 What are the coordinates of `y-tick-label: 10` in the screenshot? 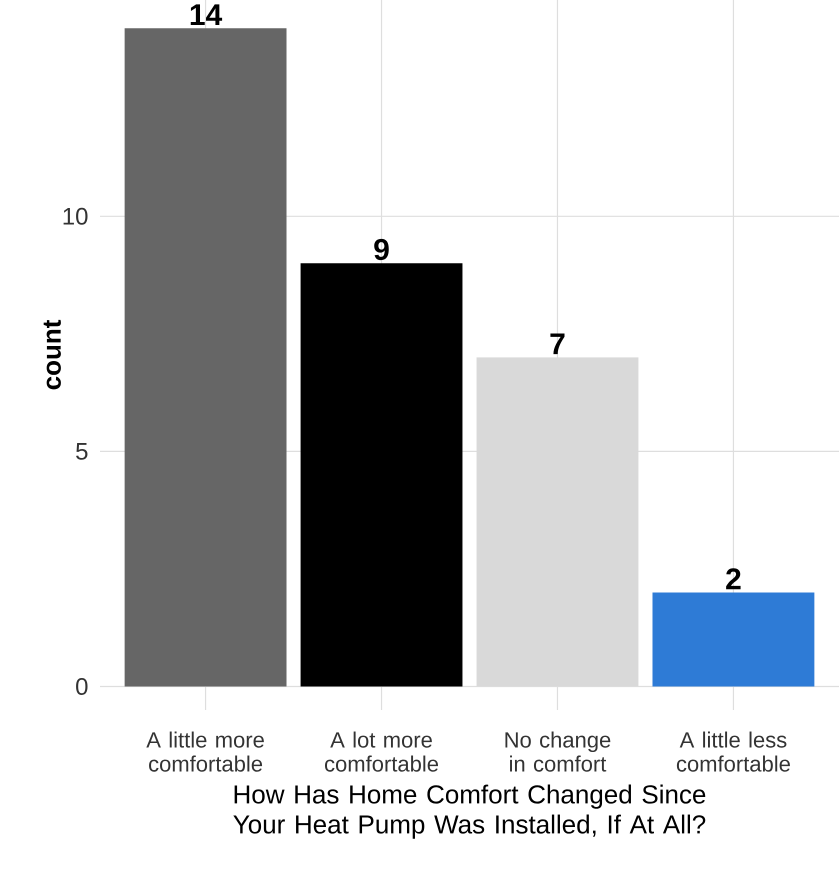 It's located at (76, 216).